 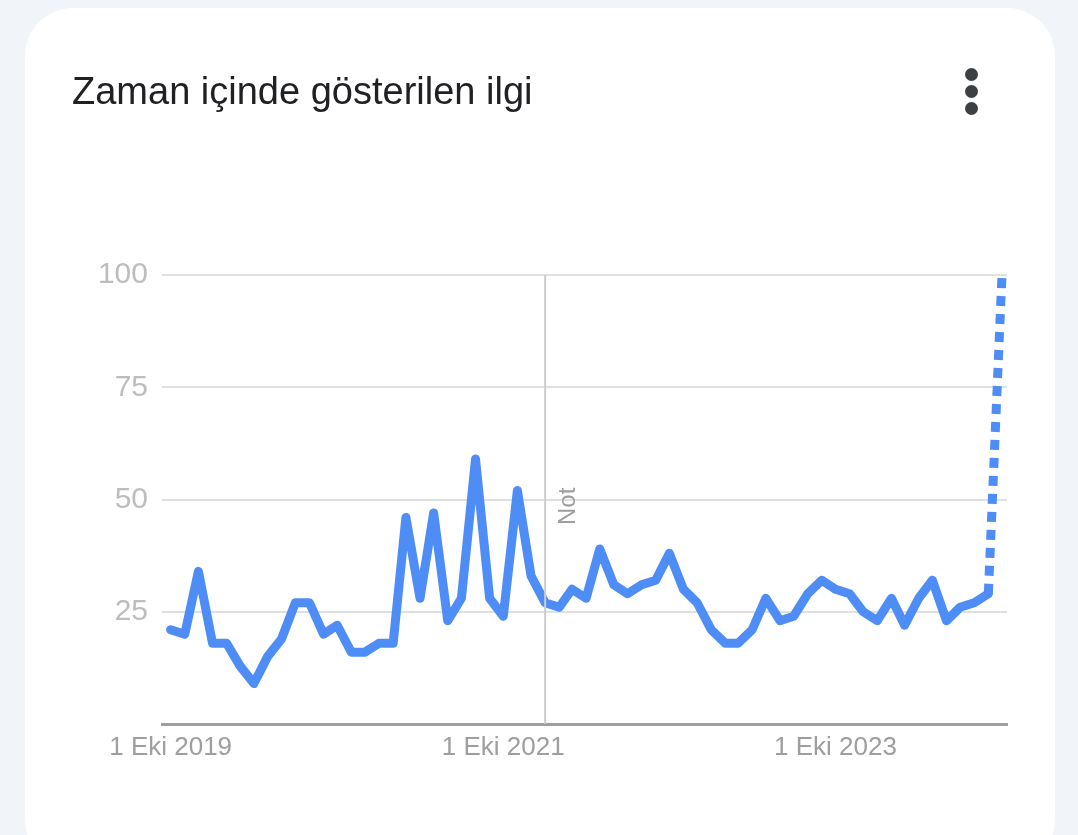 What do you see at coordinates (171, 745) in the screenshot?
I see `x-tick-label: 1 Eki 2019` at bounding box center [171, 745].